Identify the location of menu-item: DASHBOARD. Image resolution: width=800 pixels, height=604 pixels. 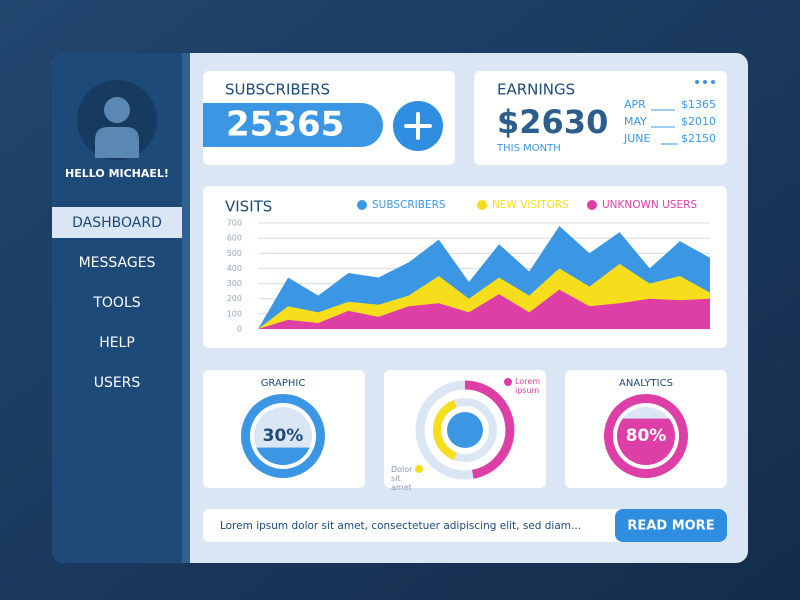
(117, 223).